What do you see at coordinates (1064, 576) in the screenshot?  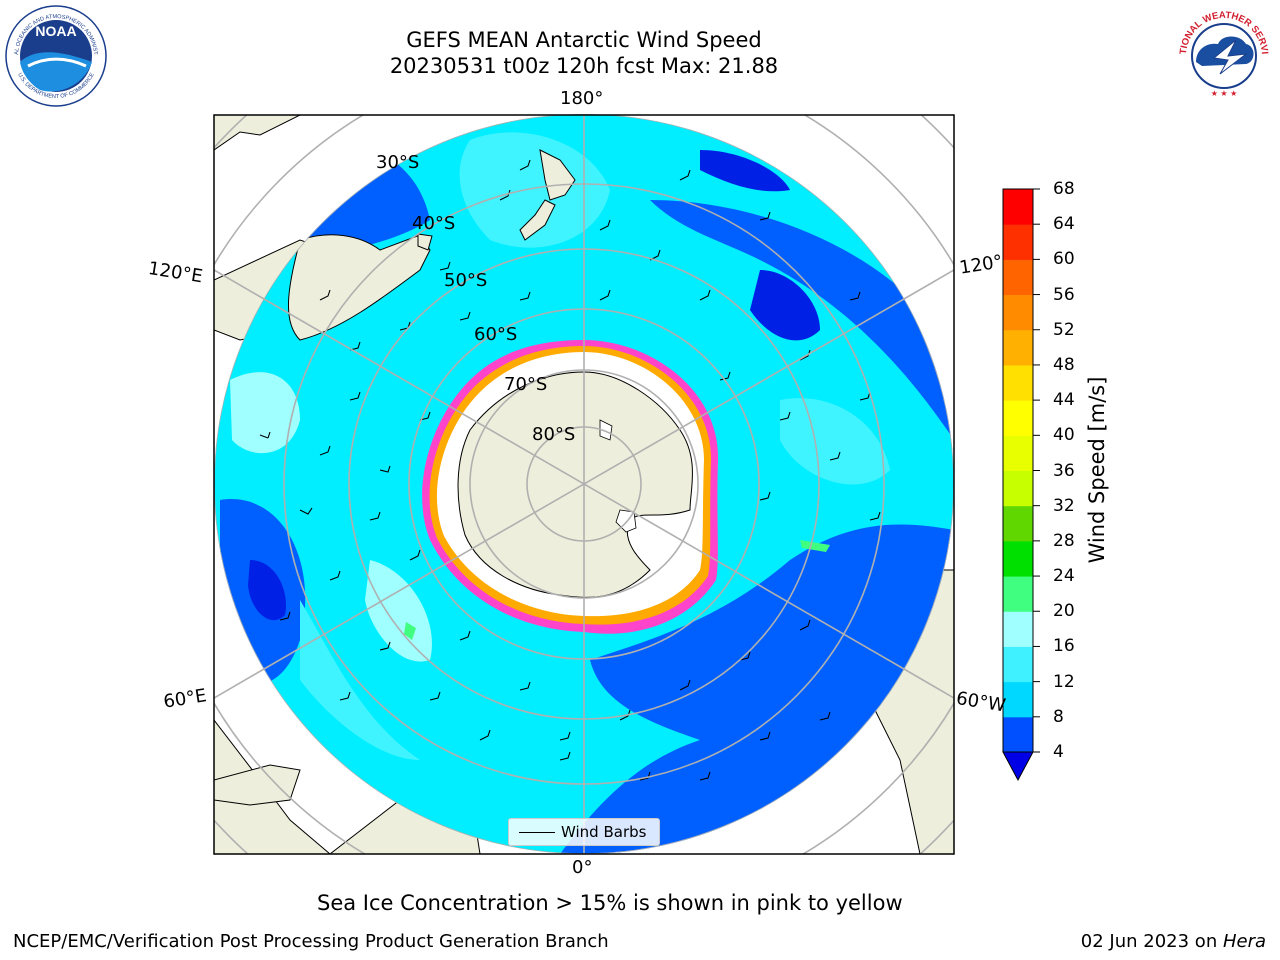 I see `colorbar-tick-label: 24` at bounding box center [1064, 576].